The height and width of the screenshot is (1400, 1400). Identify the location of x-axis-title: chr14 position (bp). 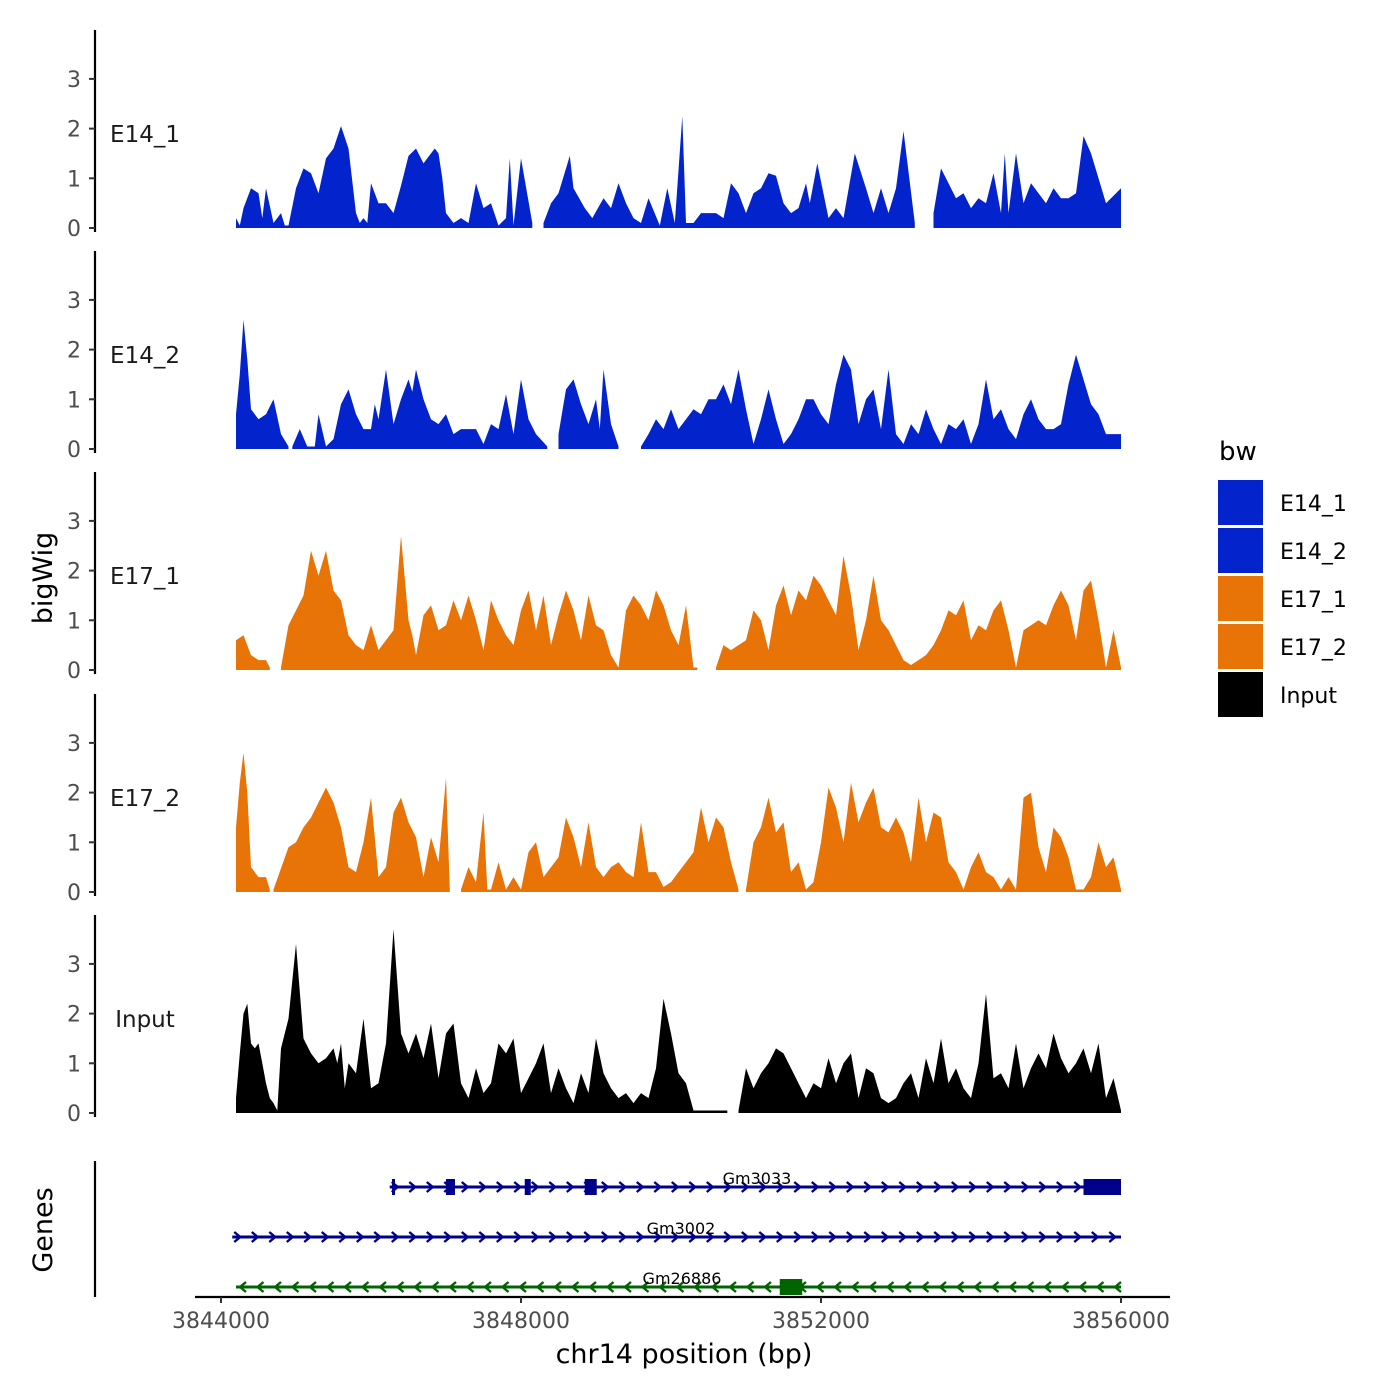
(684, 1354).